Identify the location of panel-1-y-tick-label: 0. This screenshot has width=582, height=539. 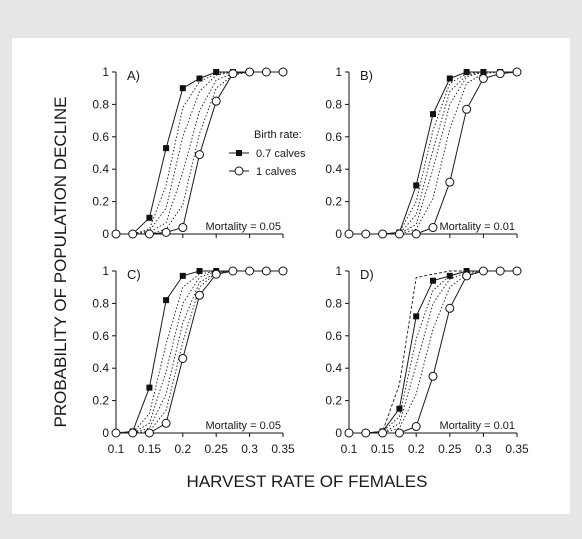
(338, 234).